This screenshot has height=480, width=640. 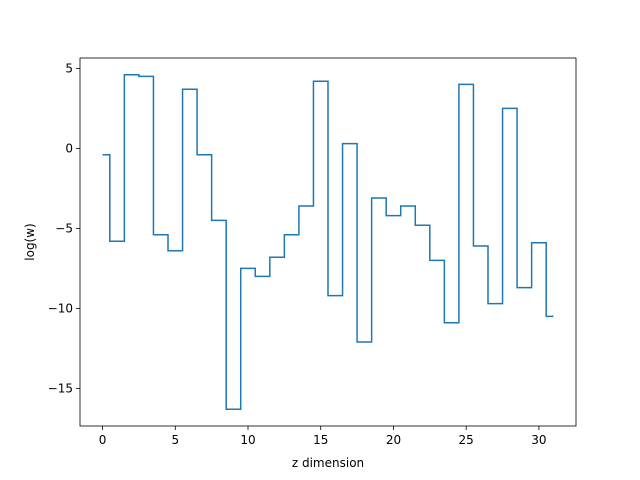 I want to click on y-axis-ticks: 5 0 −5 −10 −15, so click(x=64, y=228).